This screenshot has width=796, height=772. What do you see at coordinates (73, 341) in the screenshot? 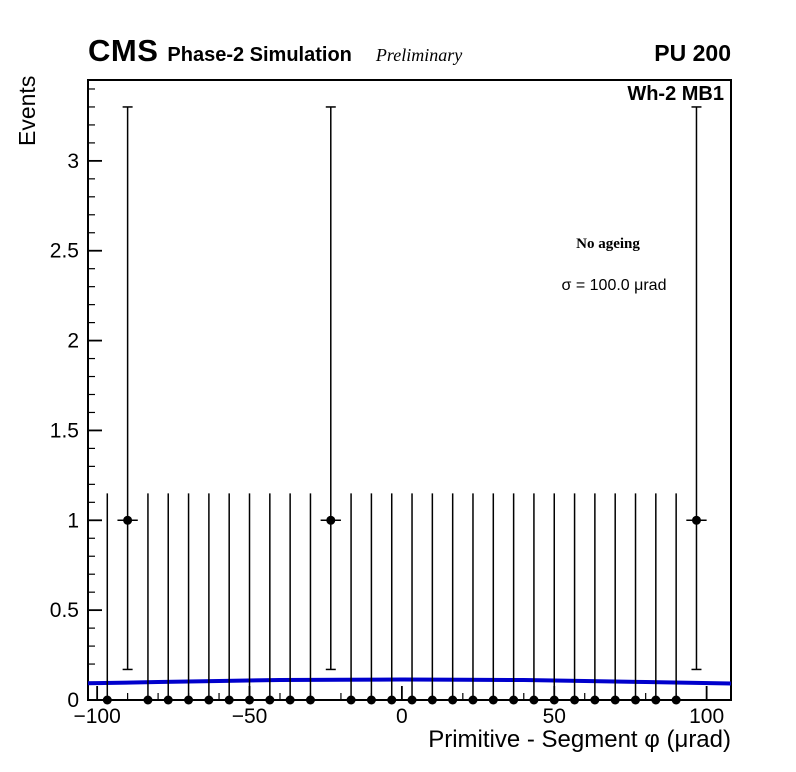
I see `y-tick-label: 2` at bounding box center [73, 341].